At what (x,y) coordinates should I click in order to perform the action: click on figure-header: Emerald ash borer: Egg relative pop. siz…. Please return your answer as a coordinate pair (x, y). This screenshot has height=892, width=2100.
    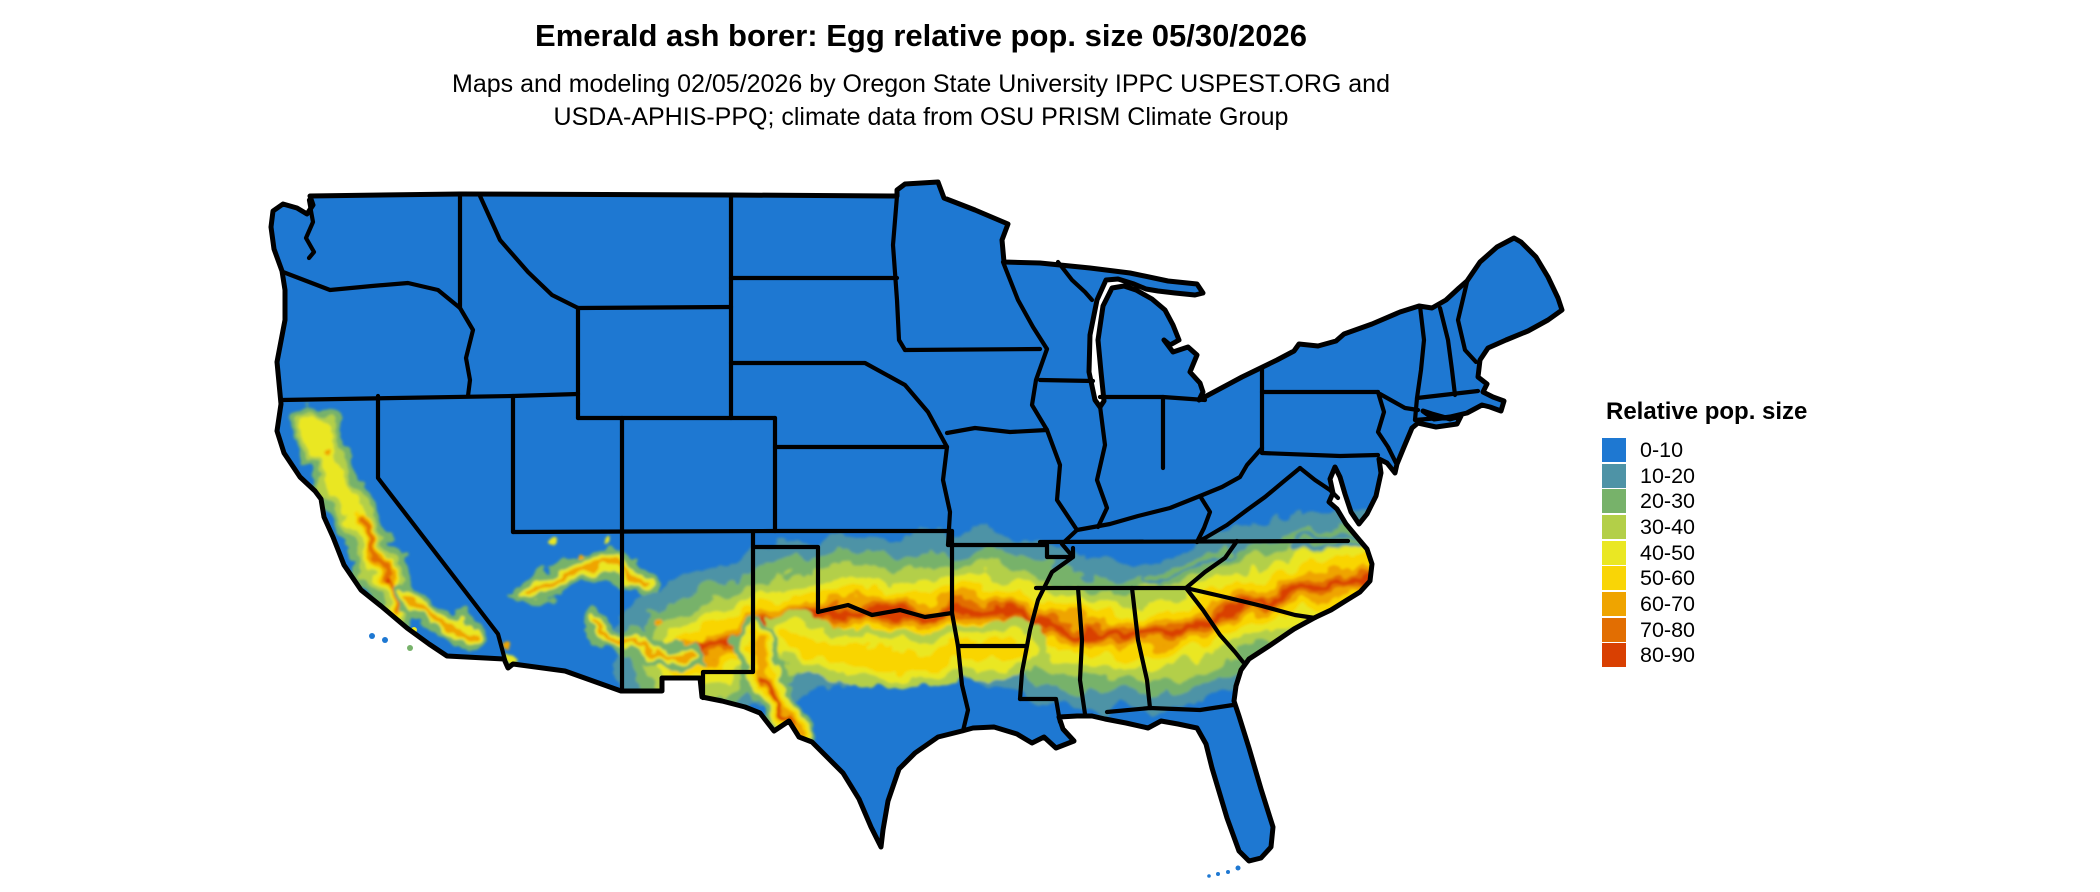
    Looking at the image, I should click on (921, 75).